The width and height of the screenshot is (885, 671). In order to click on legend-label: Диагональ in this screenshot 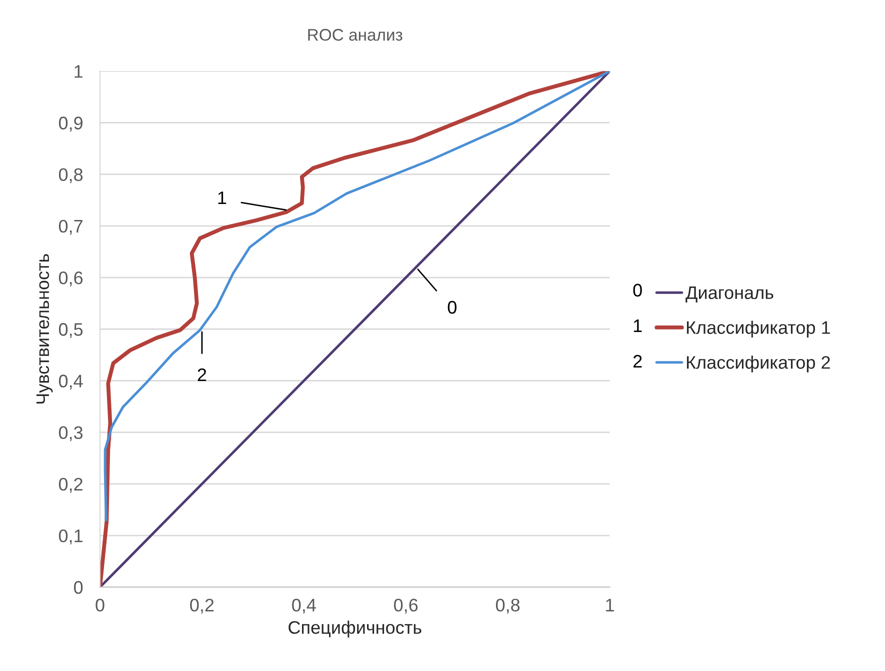, I will do `click(730, 294)`.